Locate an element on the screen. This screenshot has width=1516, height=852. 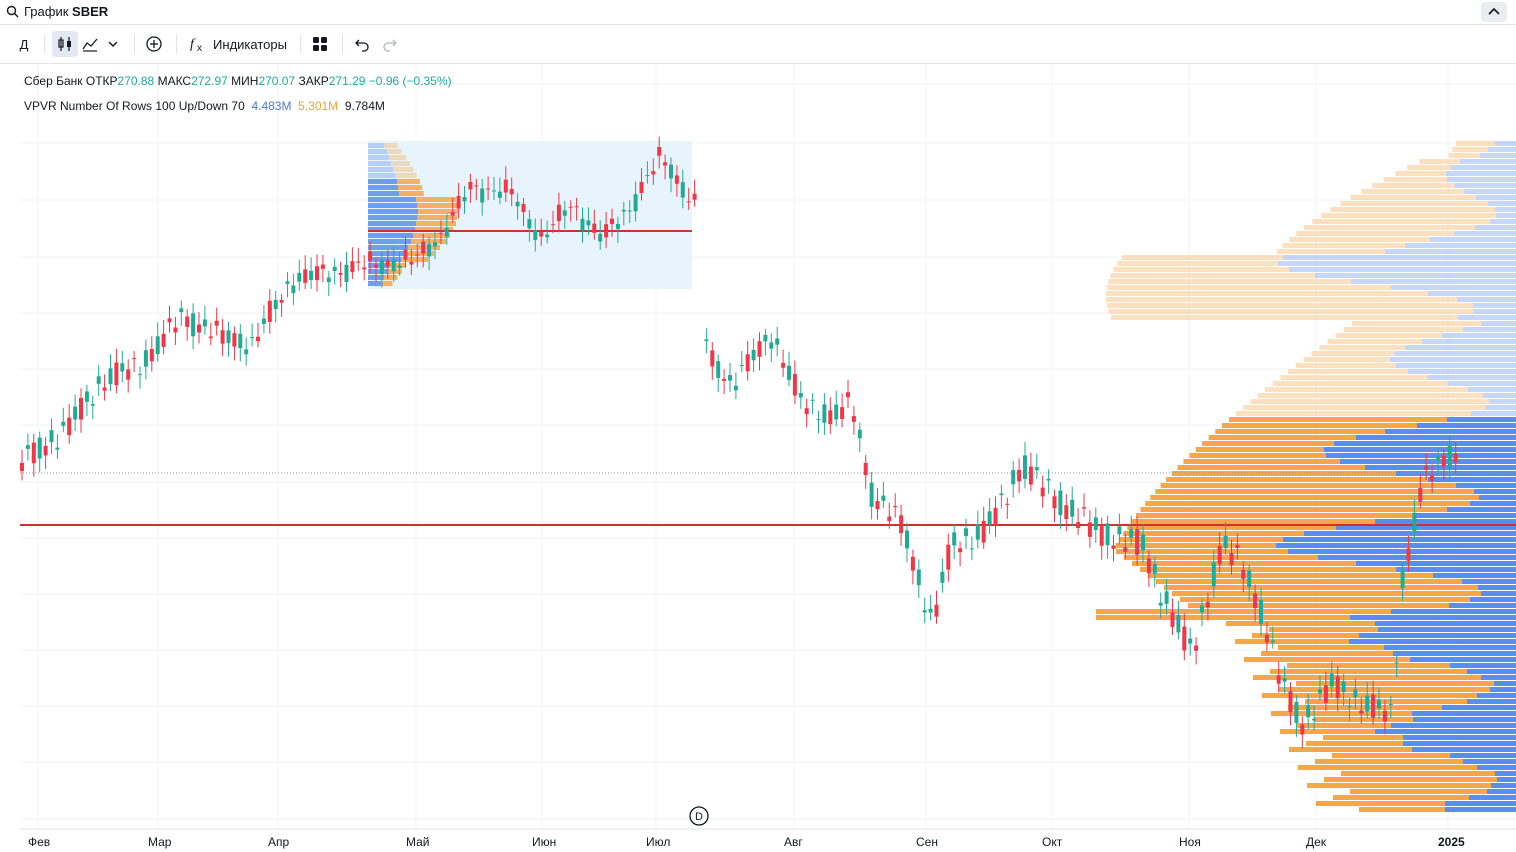
chart-type-dropdown is located at coordinates (113, 44).